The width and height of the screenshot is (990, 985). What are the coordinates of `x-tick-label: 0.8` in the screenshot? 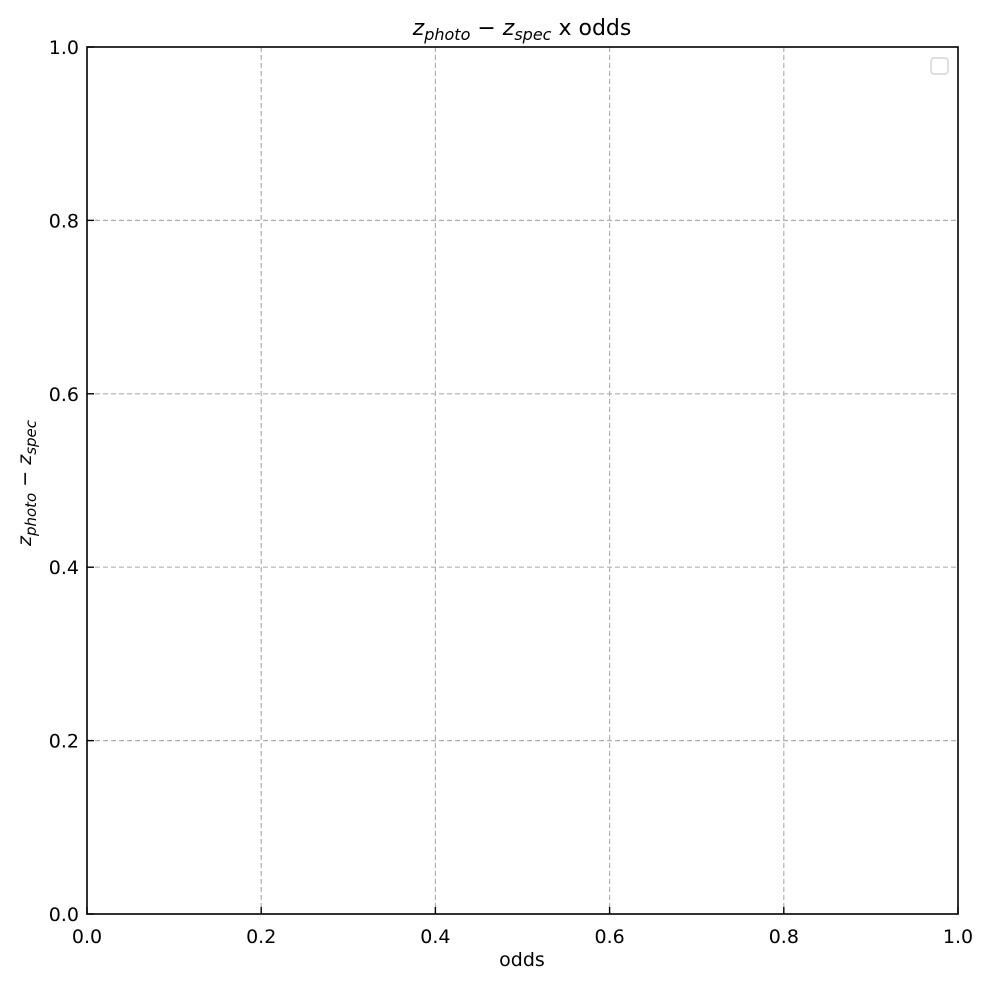 It's located at (784, 937).